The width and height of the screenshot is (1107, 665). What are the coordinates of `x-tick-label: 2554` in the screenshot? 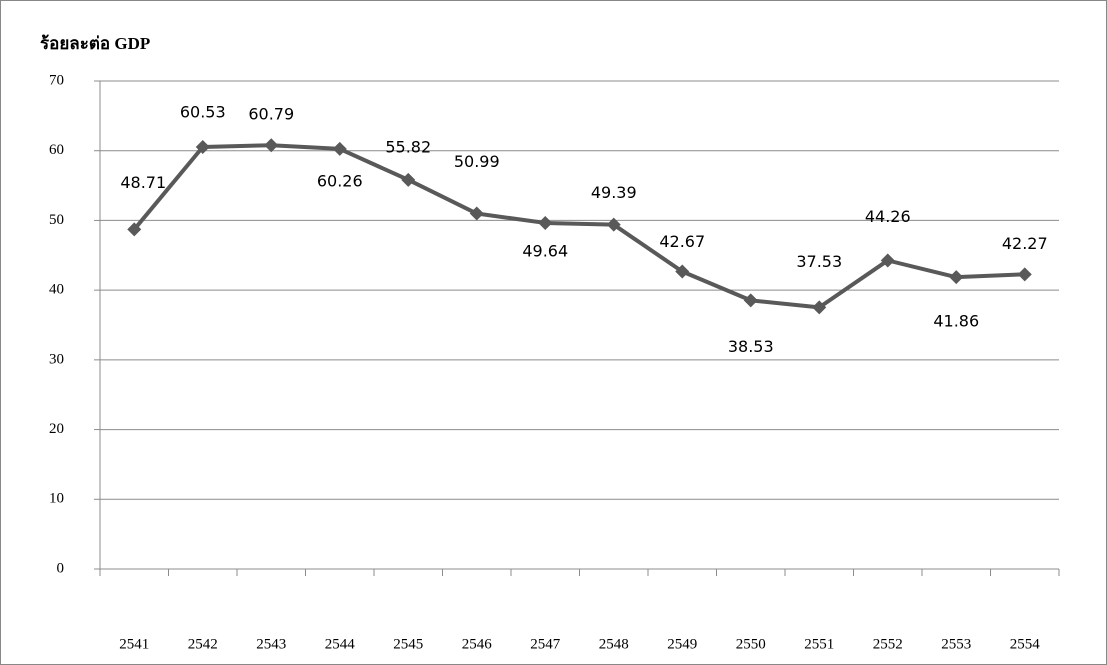 It's located at (1025, 644).